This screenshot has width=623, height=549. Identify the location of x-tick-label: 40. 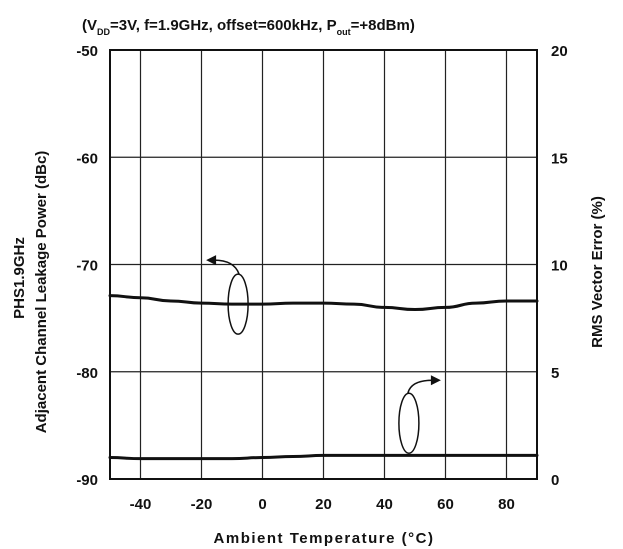
(384, 504).